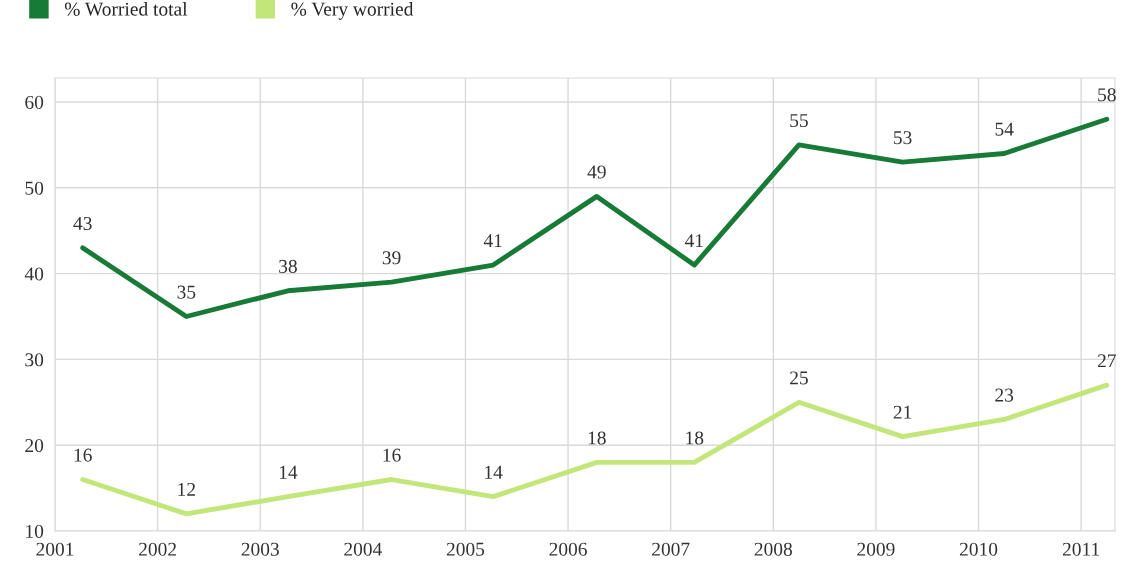 The height and width of the screenshot is (581, 1127). I want to click on y-tick-label: 30, so click(34, 360).